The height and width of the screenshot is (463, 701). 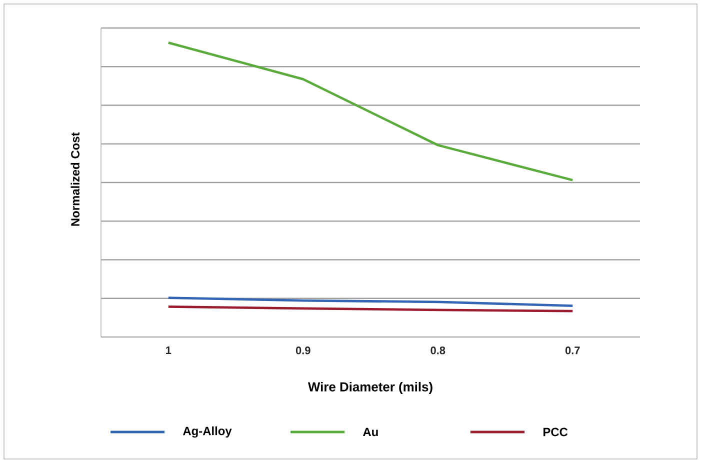 I want to click on legend-label: Au, so click(x=370, y=432).